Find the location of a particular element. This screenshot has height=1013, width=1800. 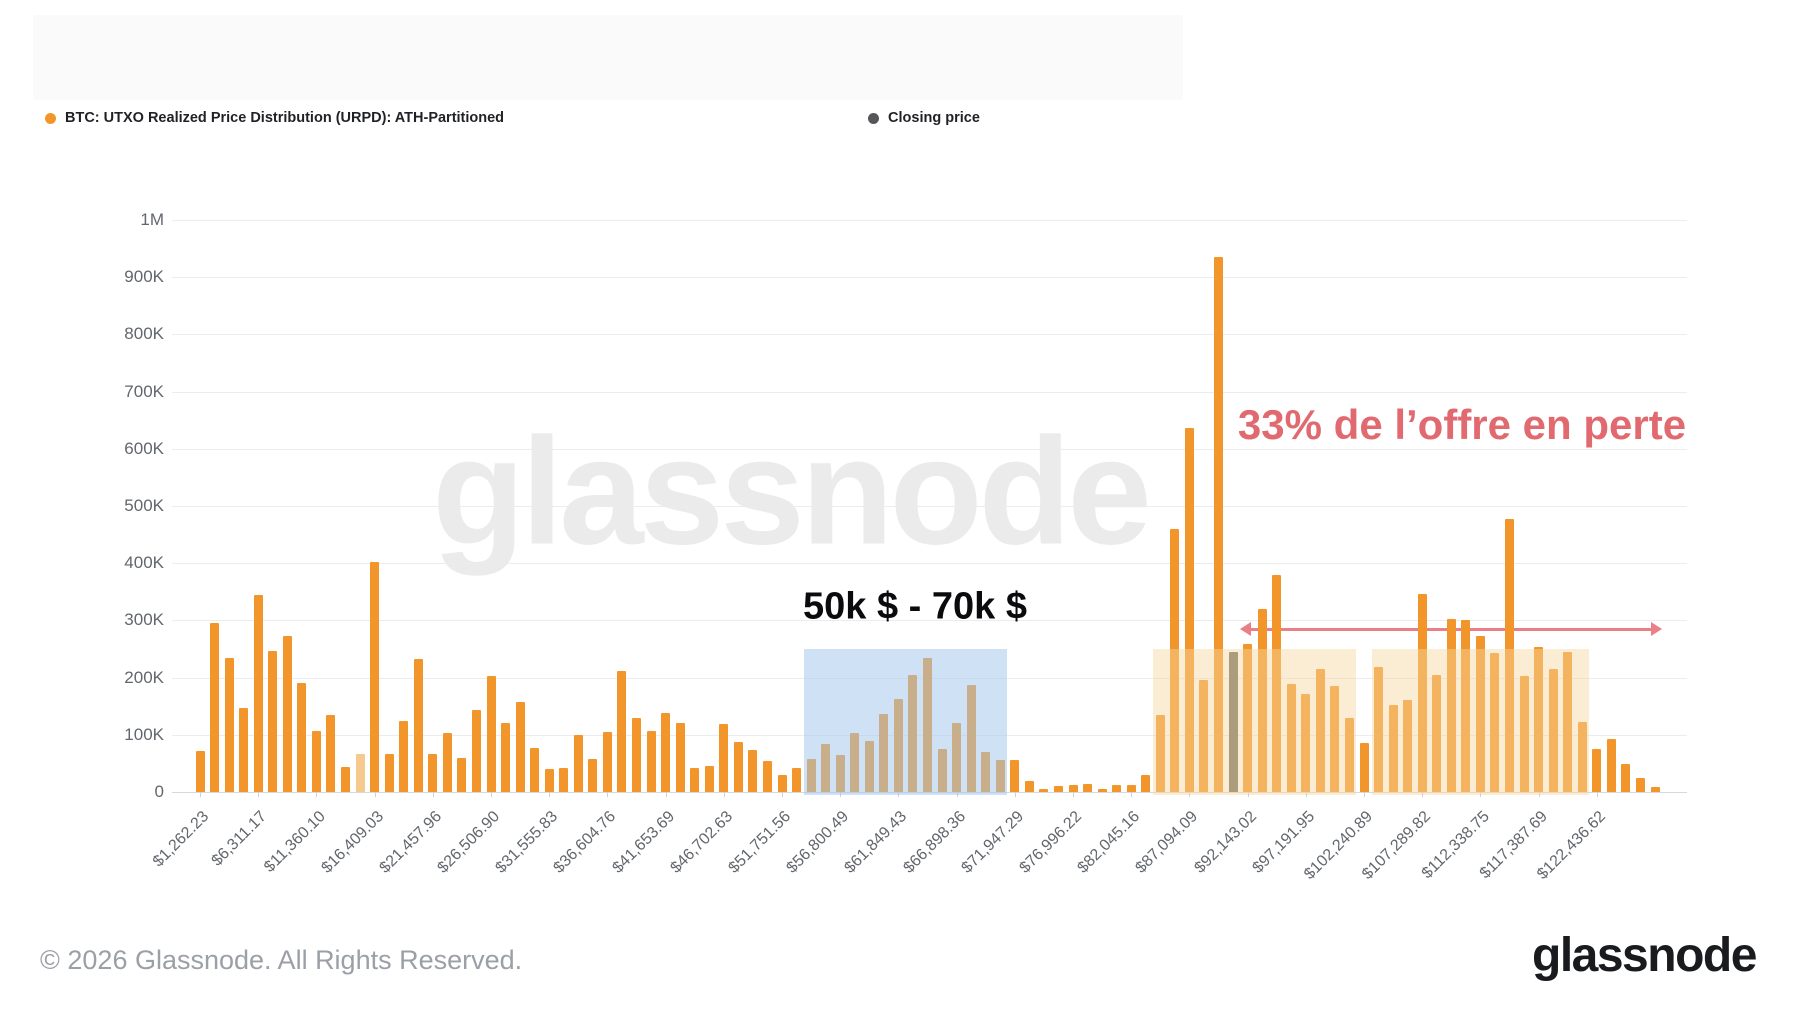

gridline-800K is located at coordinates (929, 335).